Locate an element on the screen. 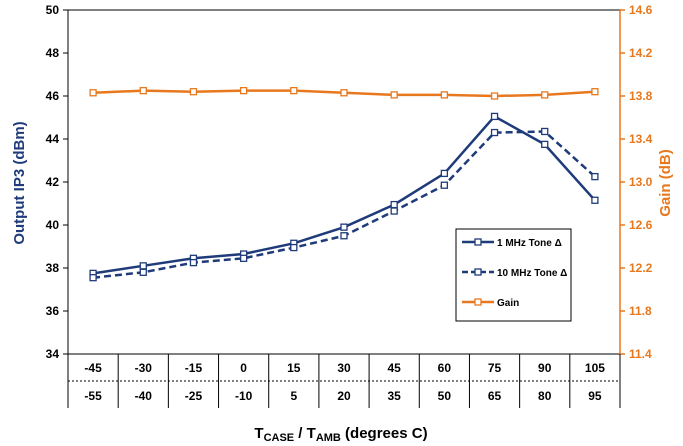 This screenshot has height=446, width=683. y2-tick-label: 13.0 is located at coordinates (641, 182).